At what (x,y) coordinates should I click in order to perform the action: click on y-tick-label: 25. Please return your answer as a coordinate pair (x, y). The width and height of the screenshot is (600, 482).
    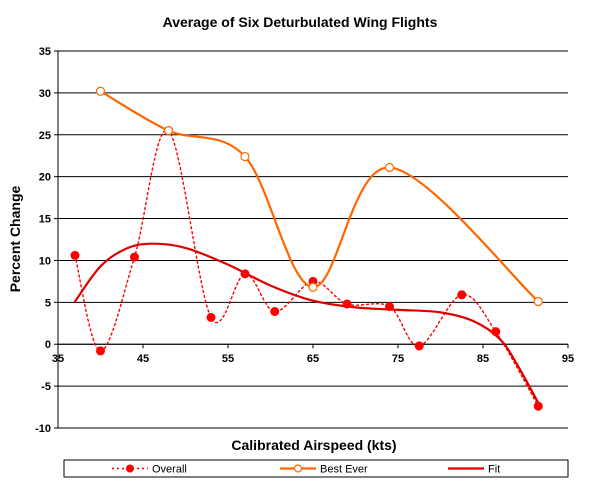
    Looking at the image, I should click on (45, 136).